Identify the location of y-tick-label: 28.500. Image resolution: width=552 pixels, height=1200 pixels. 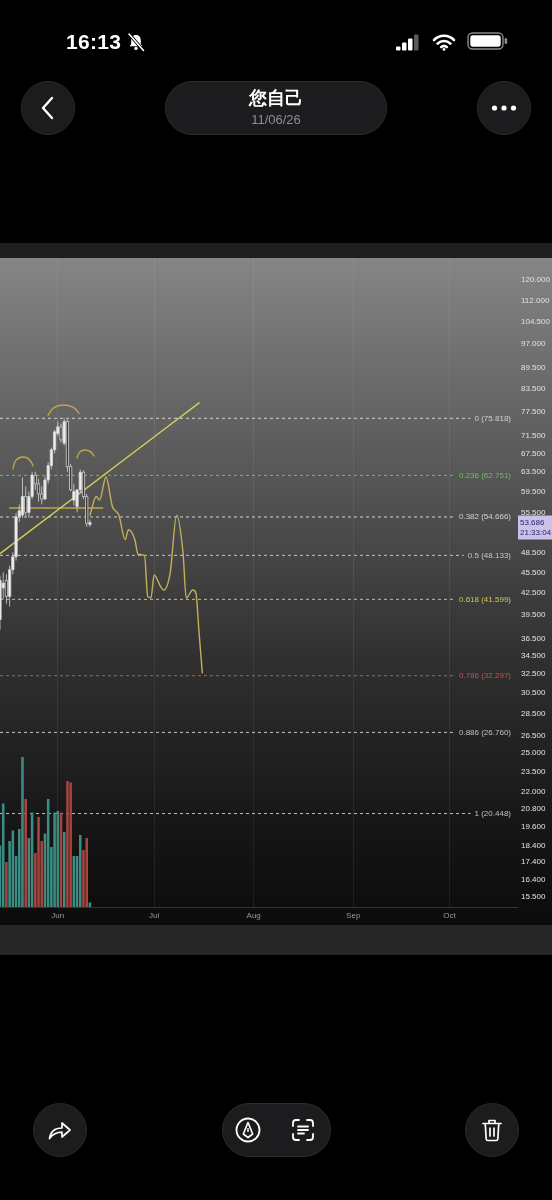
(534, 713).